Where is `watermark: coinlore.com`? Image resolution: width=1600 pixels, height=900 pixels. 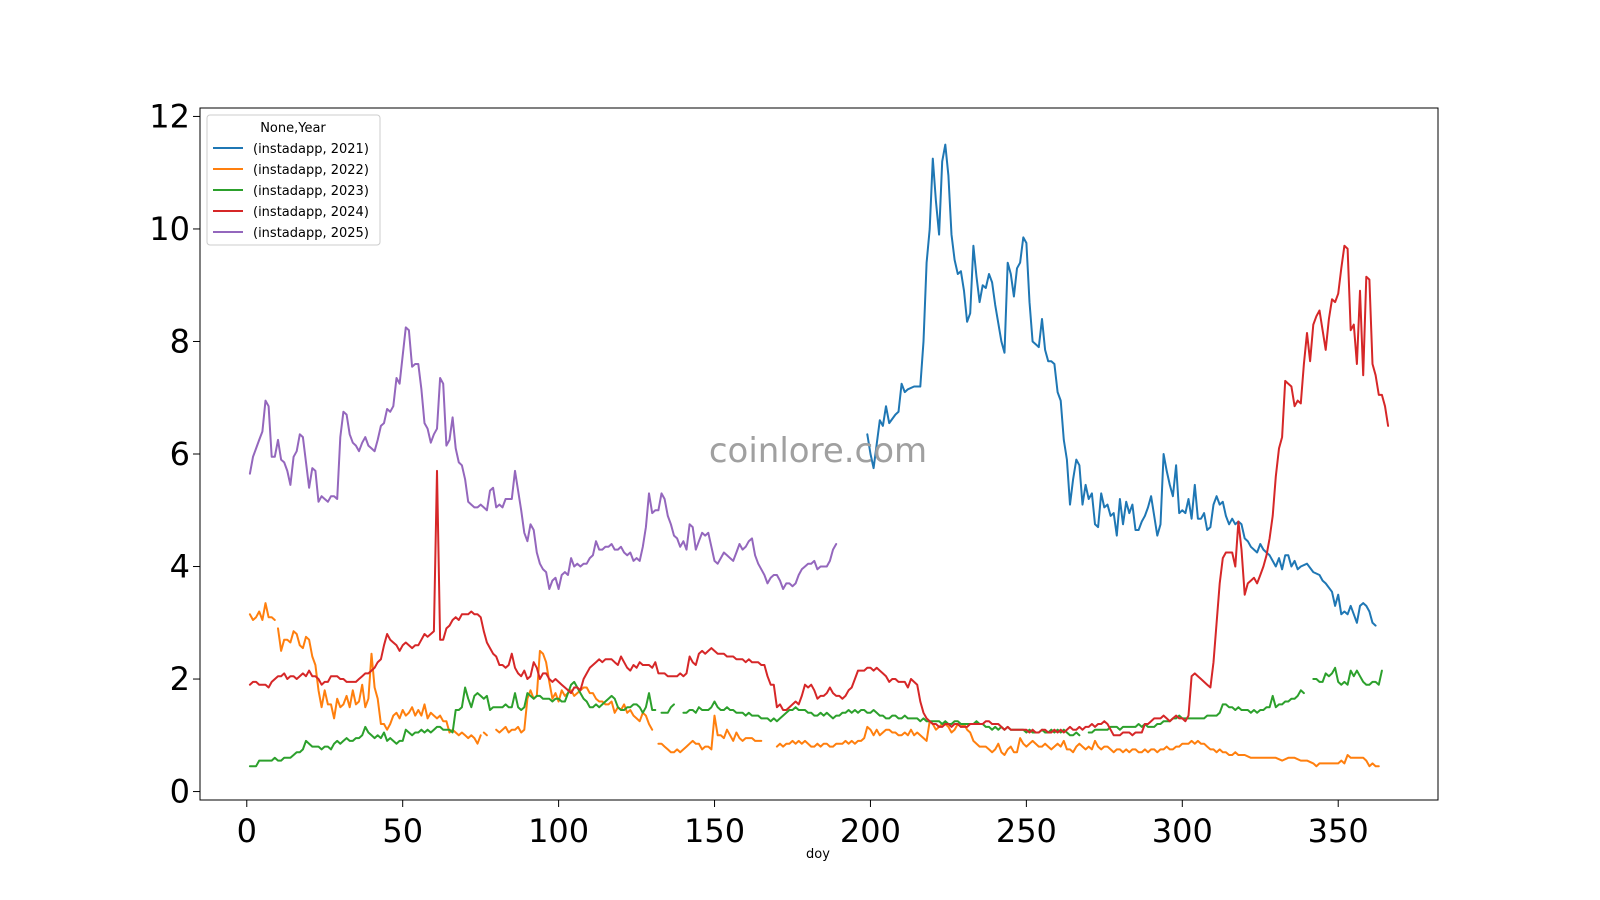 watermark: coinlore.com is located at coordinates (818, 451).